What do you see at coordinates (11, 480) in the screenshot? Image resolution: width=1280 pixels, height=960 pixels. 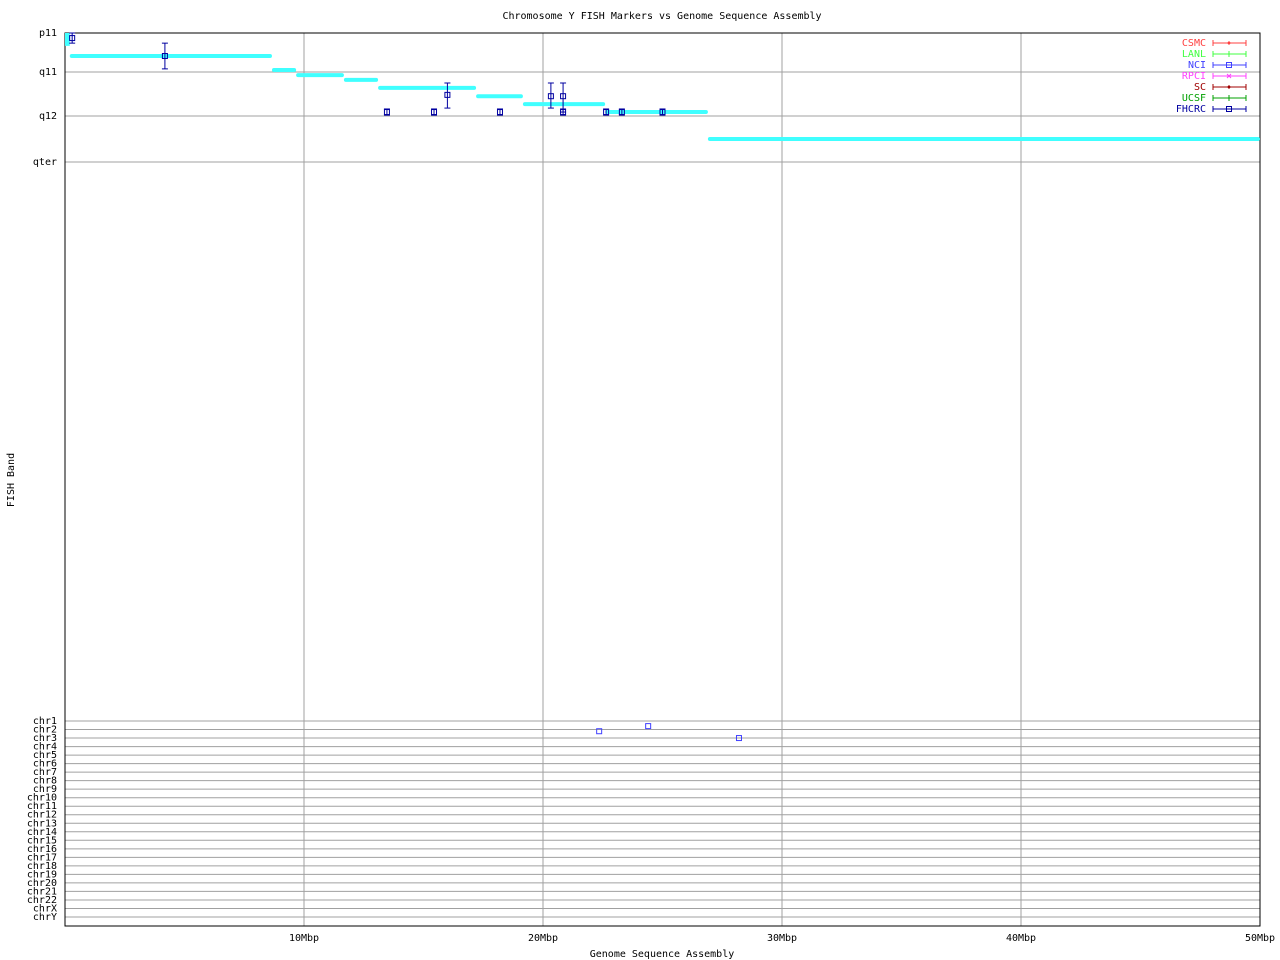 I see `y-axis-label: FISH Band` at bounding box center [11, 480].